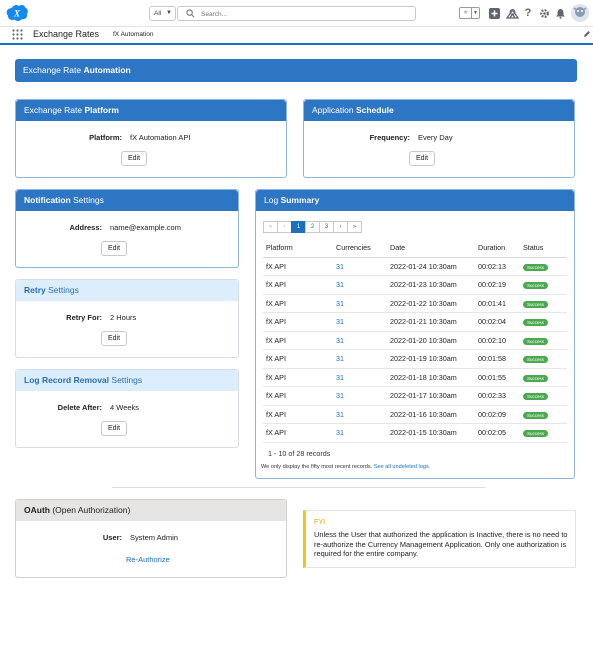 Image resolution: width=593 pixels, height=657 pixels. I want to click on search-input, so click(301, 14).